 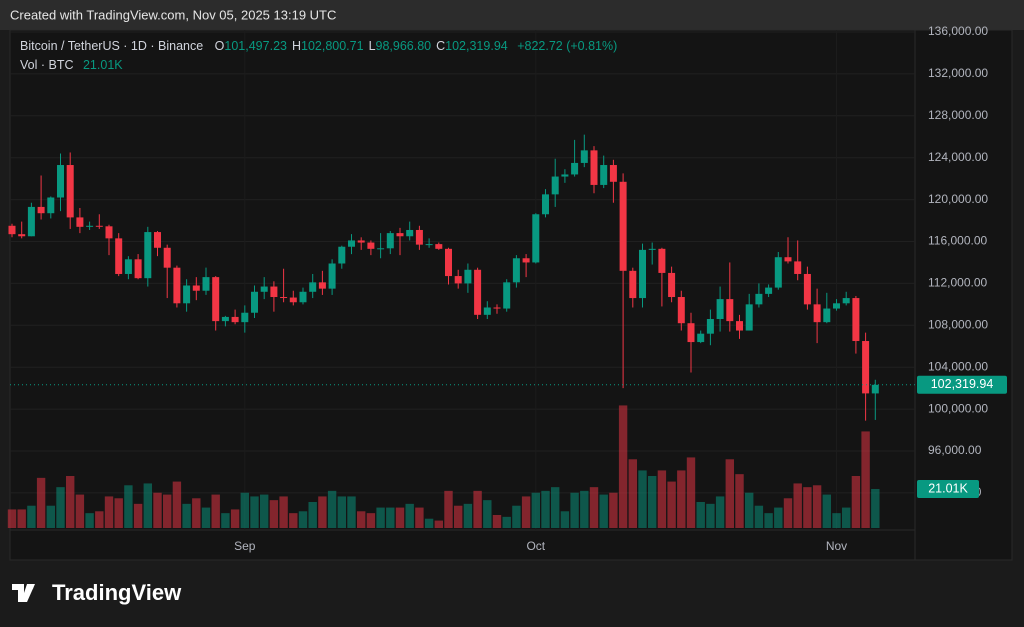 What do you see at coordinates (958, 408) in the screenshot?
I see `y-tick-label: 100,000.00` at bounding box center [958, 408].